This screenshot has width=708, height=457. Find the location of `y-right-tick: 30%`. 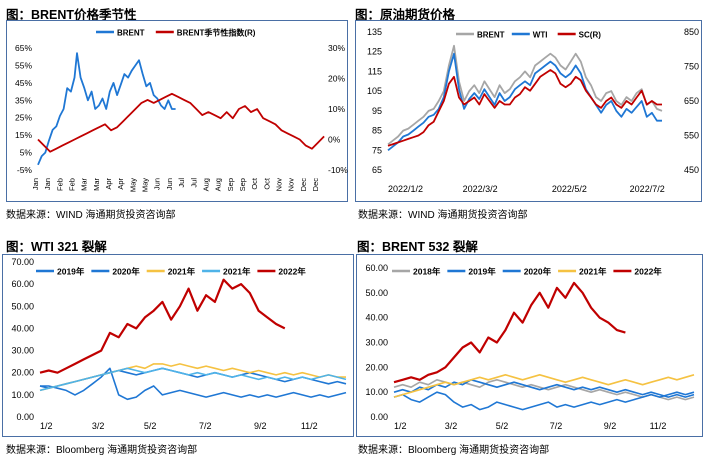

y-right-tick: 30% is located at coordinates (336, 48).